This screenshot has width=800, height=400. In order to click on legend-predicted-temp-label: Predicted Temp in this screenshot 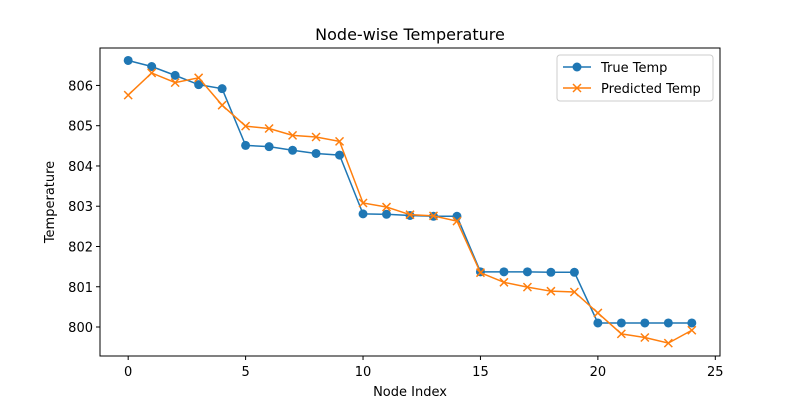, I will do `click(651, 89)`.